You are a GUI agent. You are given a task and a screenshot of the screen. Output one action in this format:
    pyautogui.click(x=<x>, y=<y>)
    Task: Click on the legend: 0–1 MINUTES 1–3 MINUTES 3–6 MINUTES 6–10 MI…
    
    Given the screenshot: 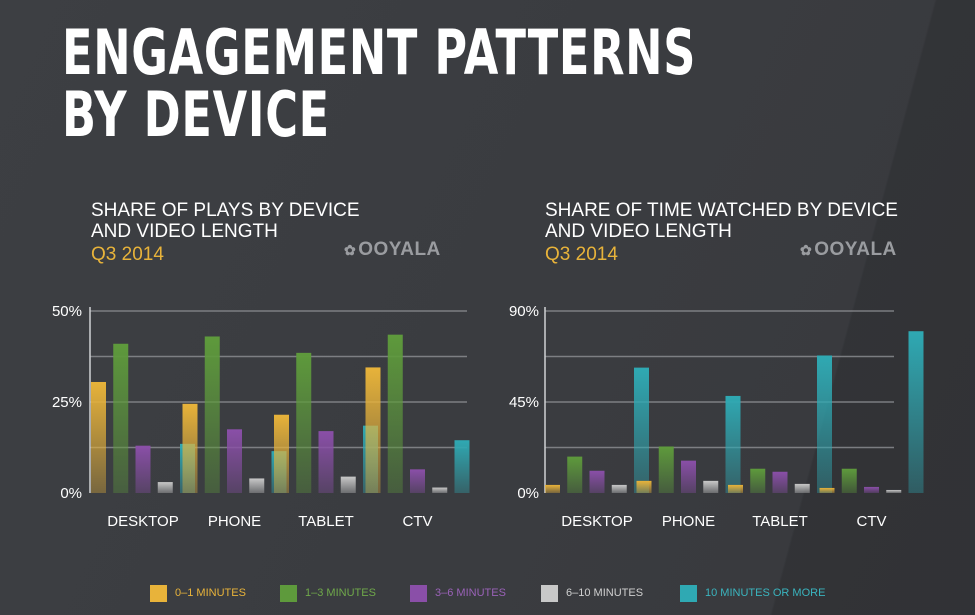 What is the action you would take?
    pyautogui.click(x=487, y=597)
    